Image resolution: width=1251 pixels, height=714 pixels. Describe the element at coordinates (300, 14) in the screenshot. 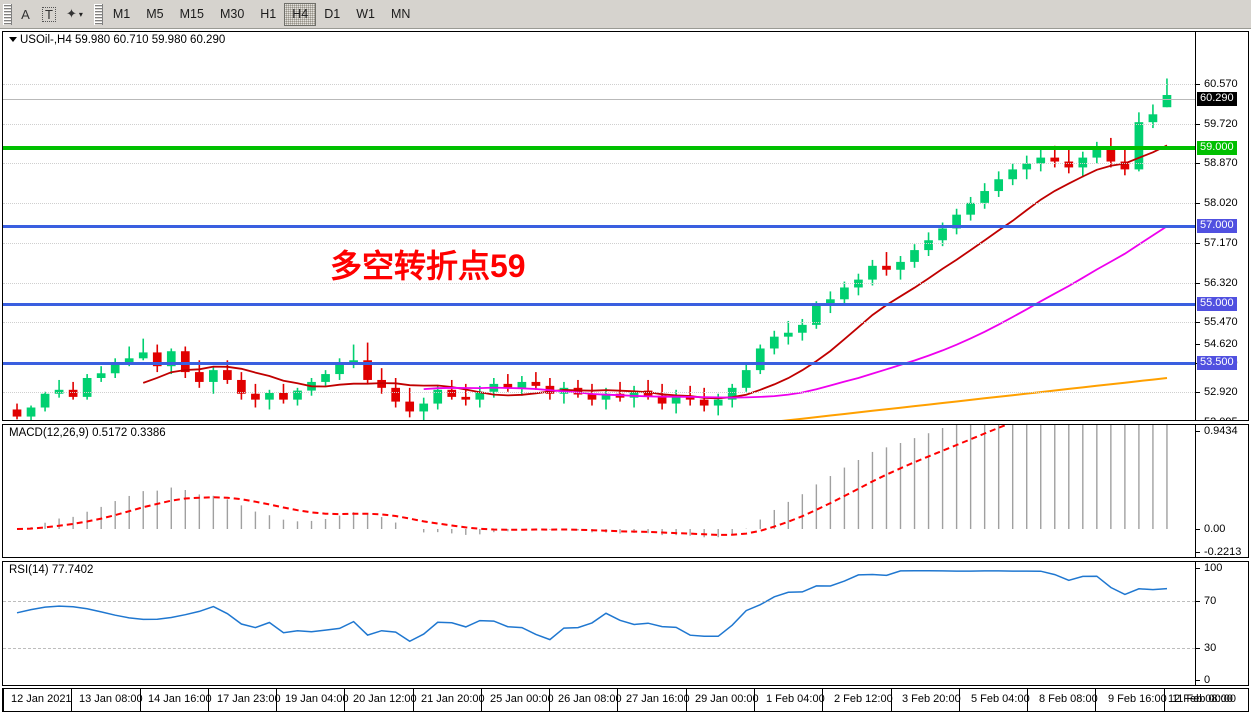

I see `timeframe-h4: H4` at that location.